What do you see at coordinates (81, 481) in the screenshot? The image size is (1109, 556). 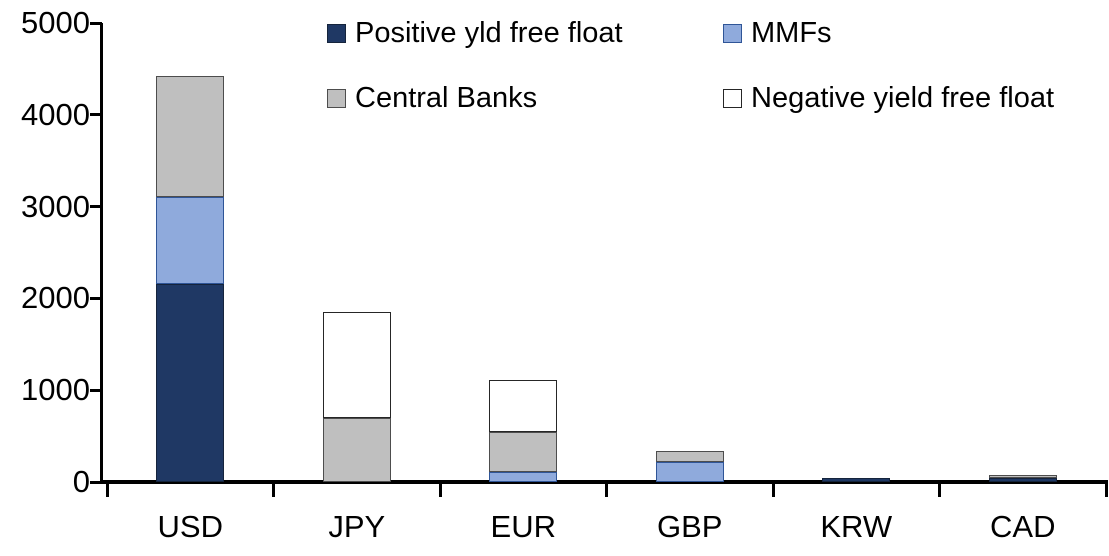 I see `y-axis-label-0: 0` at bounding box center [81, 481].